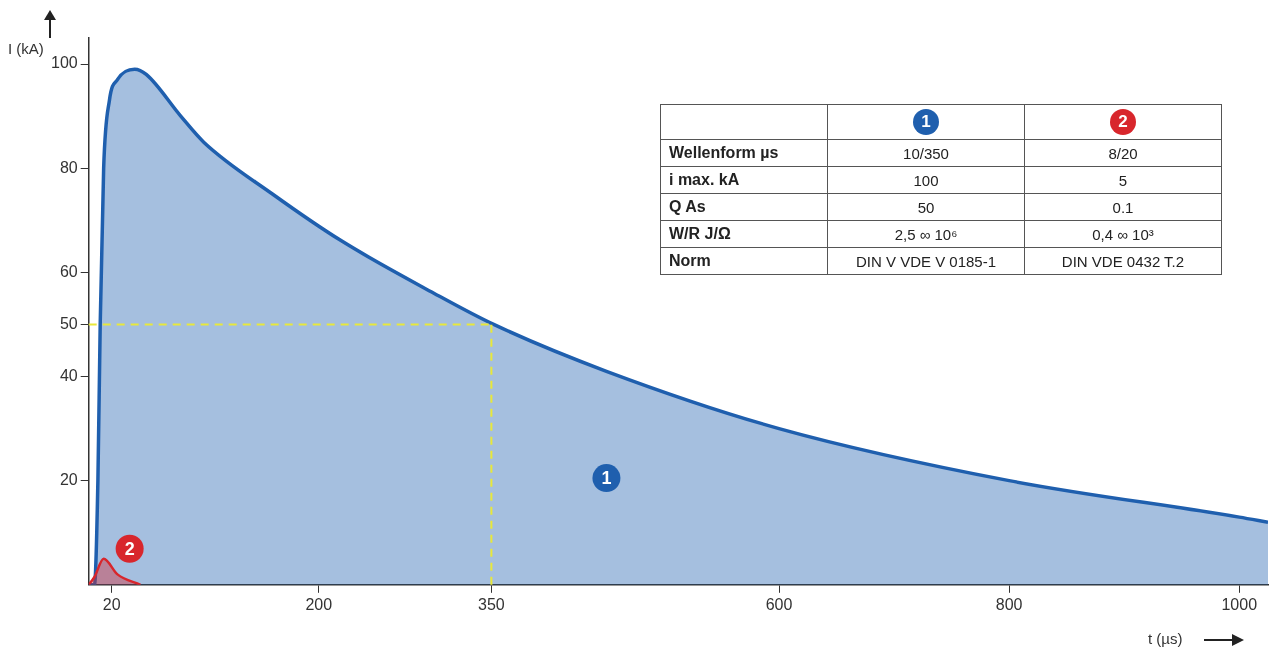 The width and height of the screenshot is (1286, 665). Describe the element at coordinates (1123, 261) in the screenshot. I see `annotation: DIN VDE 0432 T.2` at that location.